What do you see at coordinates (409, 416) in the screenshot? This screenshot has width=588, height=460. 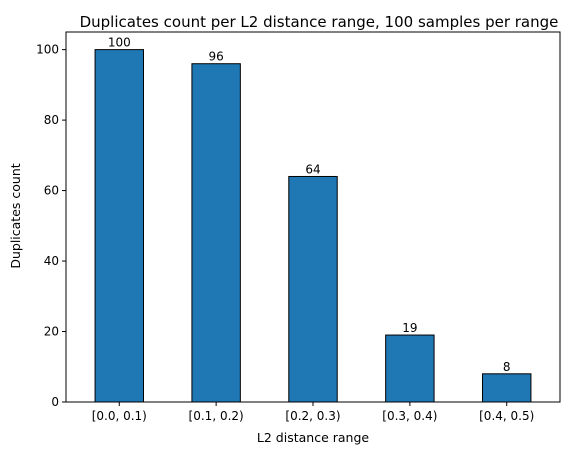 I see `x-tick-label-3: [0.3, 0.4)` at bounding box center [409, 416].